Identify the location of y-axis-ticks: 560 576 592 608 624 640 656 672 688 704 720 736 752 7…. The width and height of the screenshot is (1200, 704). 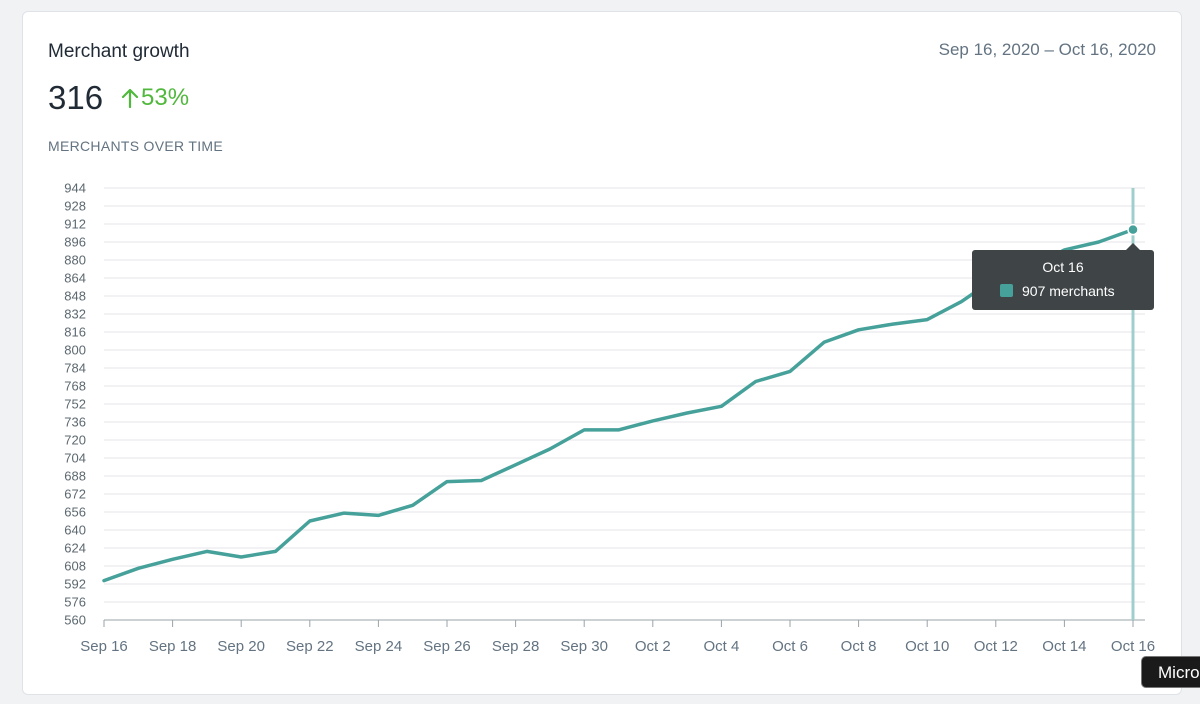
(75, 404).